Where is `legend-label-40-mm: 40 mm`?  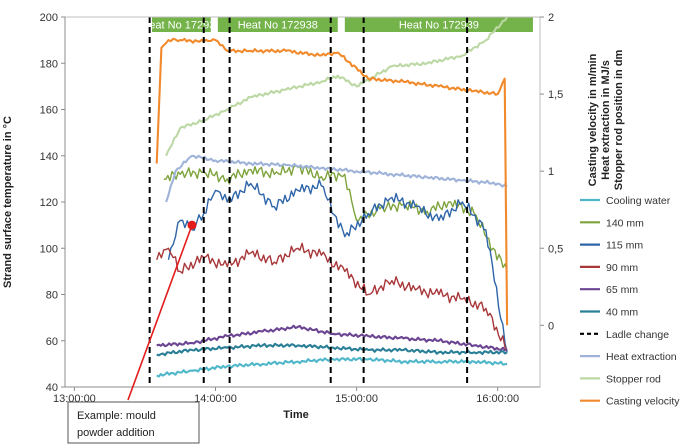 legend-label-40-mm: 40 mm is located at coordinates (622, 313).